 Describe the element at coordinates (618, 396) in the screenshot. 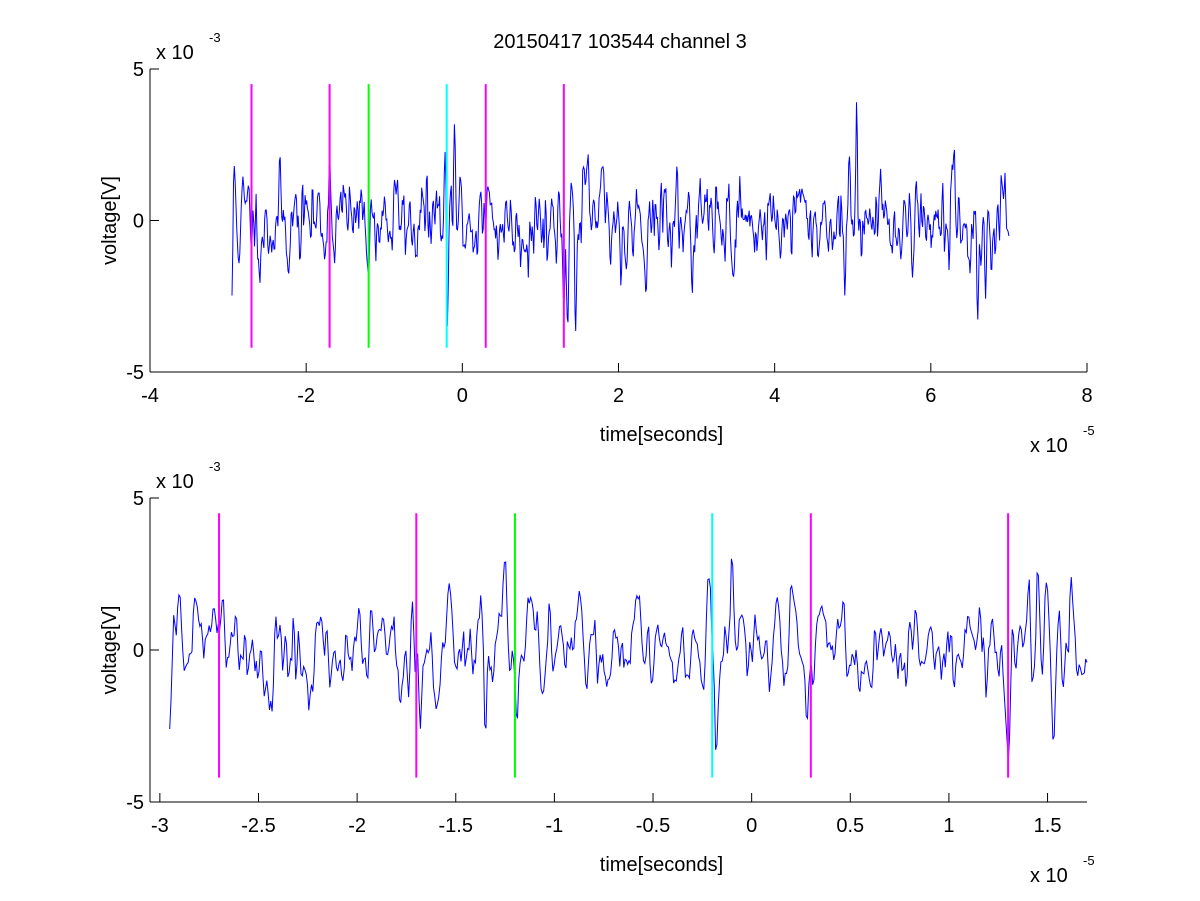

I see `x-tick-label: 2` at that location.